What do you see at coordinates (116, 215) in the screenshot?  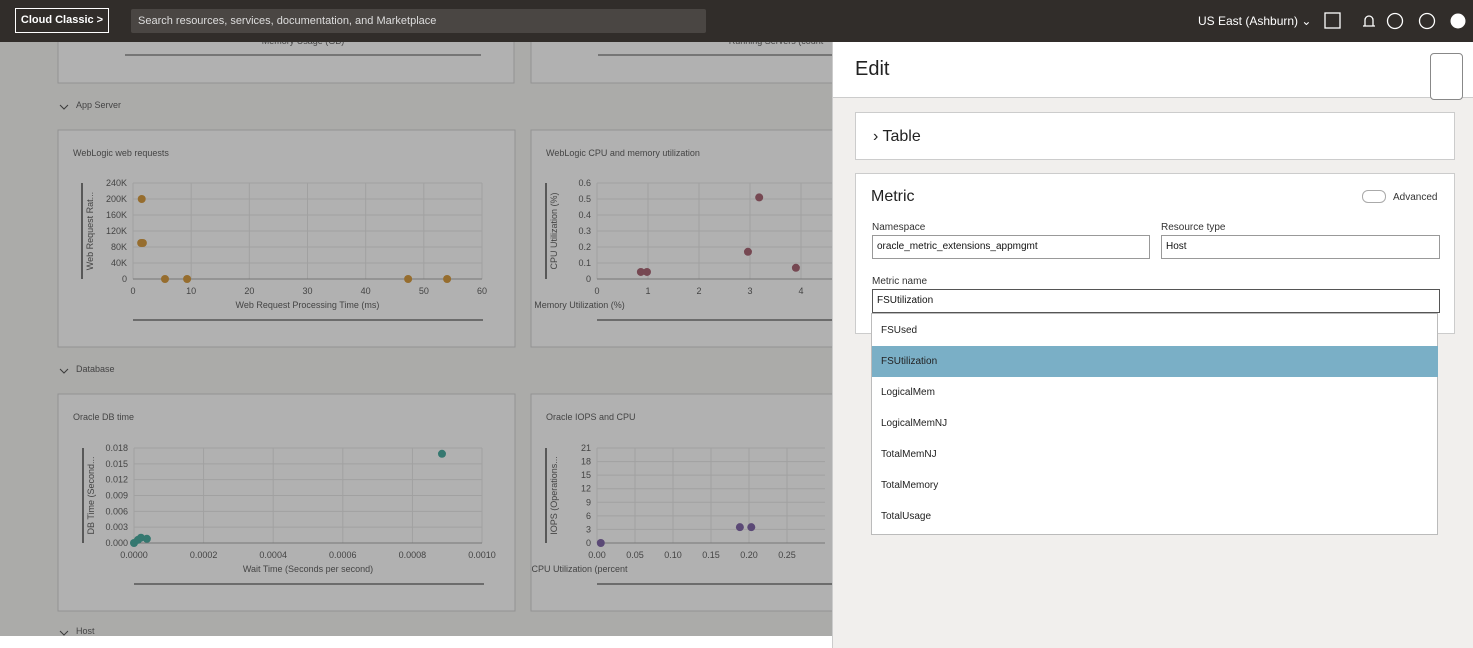 I see `y-tick-label: 160K` at bounding box center [116, 215].